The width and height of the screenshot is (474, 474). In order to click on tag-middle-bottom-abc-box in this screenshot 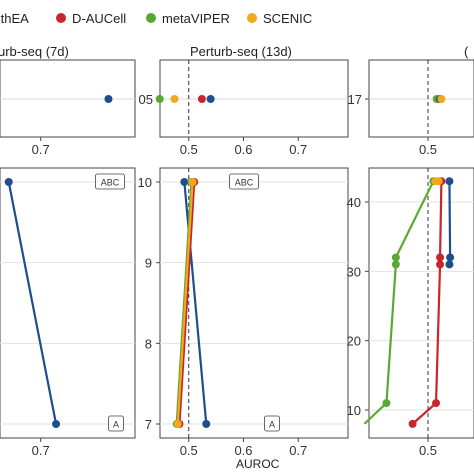, I will do `click(244, 181)`.